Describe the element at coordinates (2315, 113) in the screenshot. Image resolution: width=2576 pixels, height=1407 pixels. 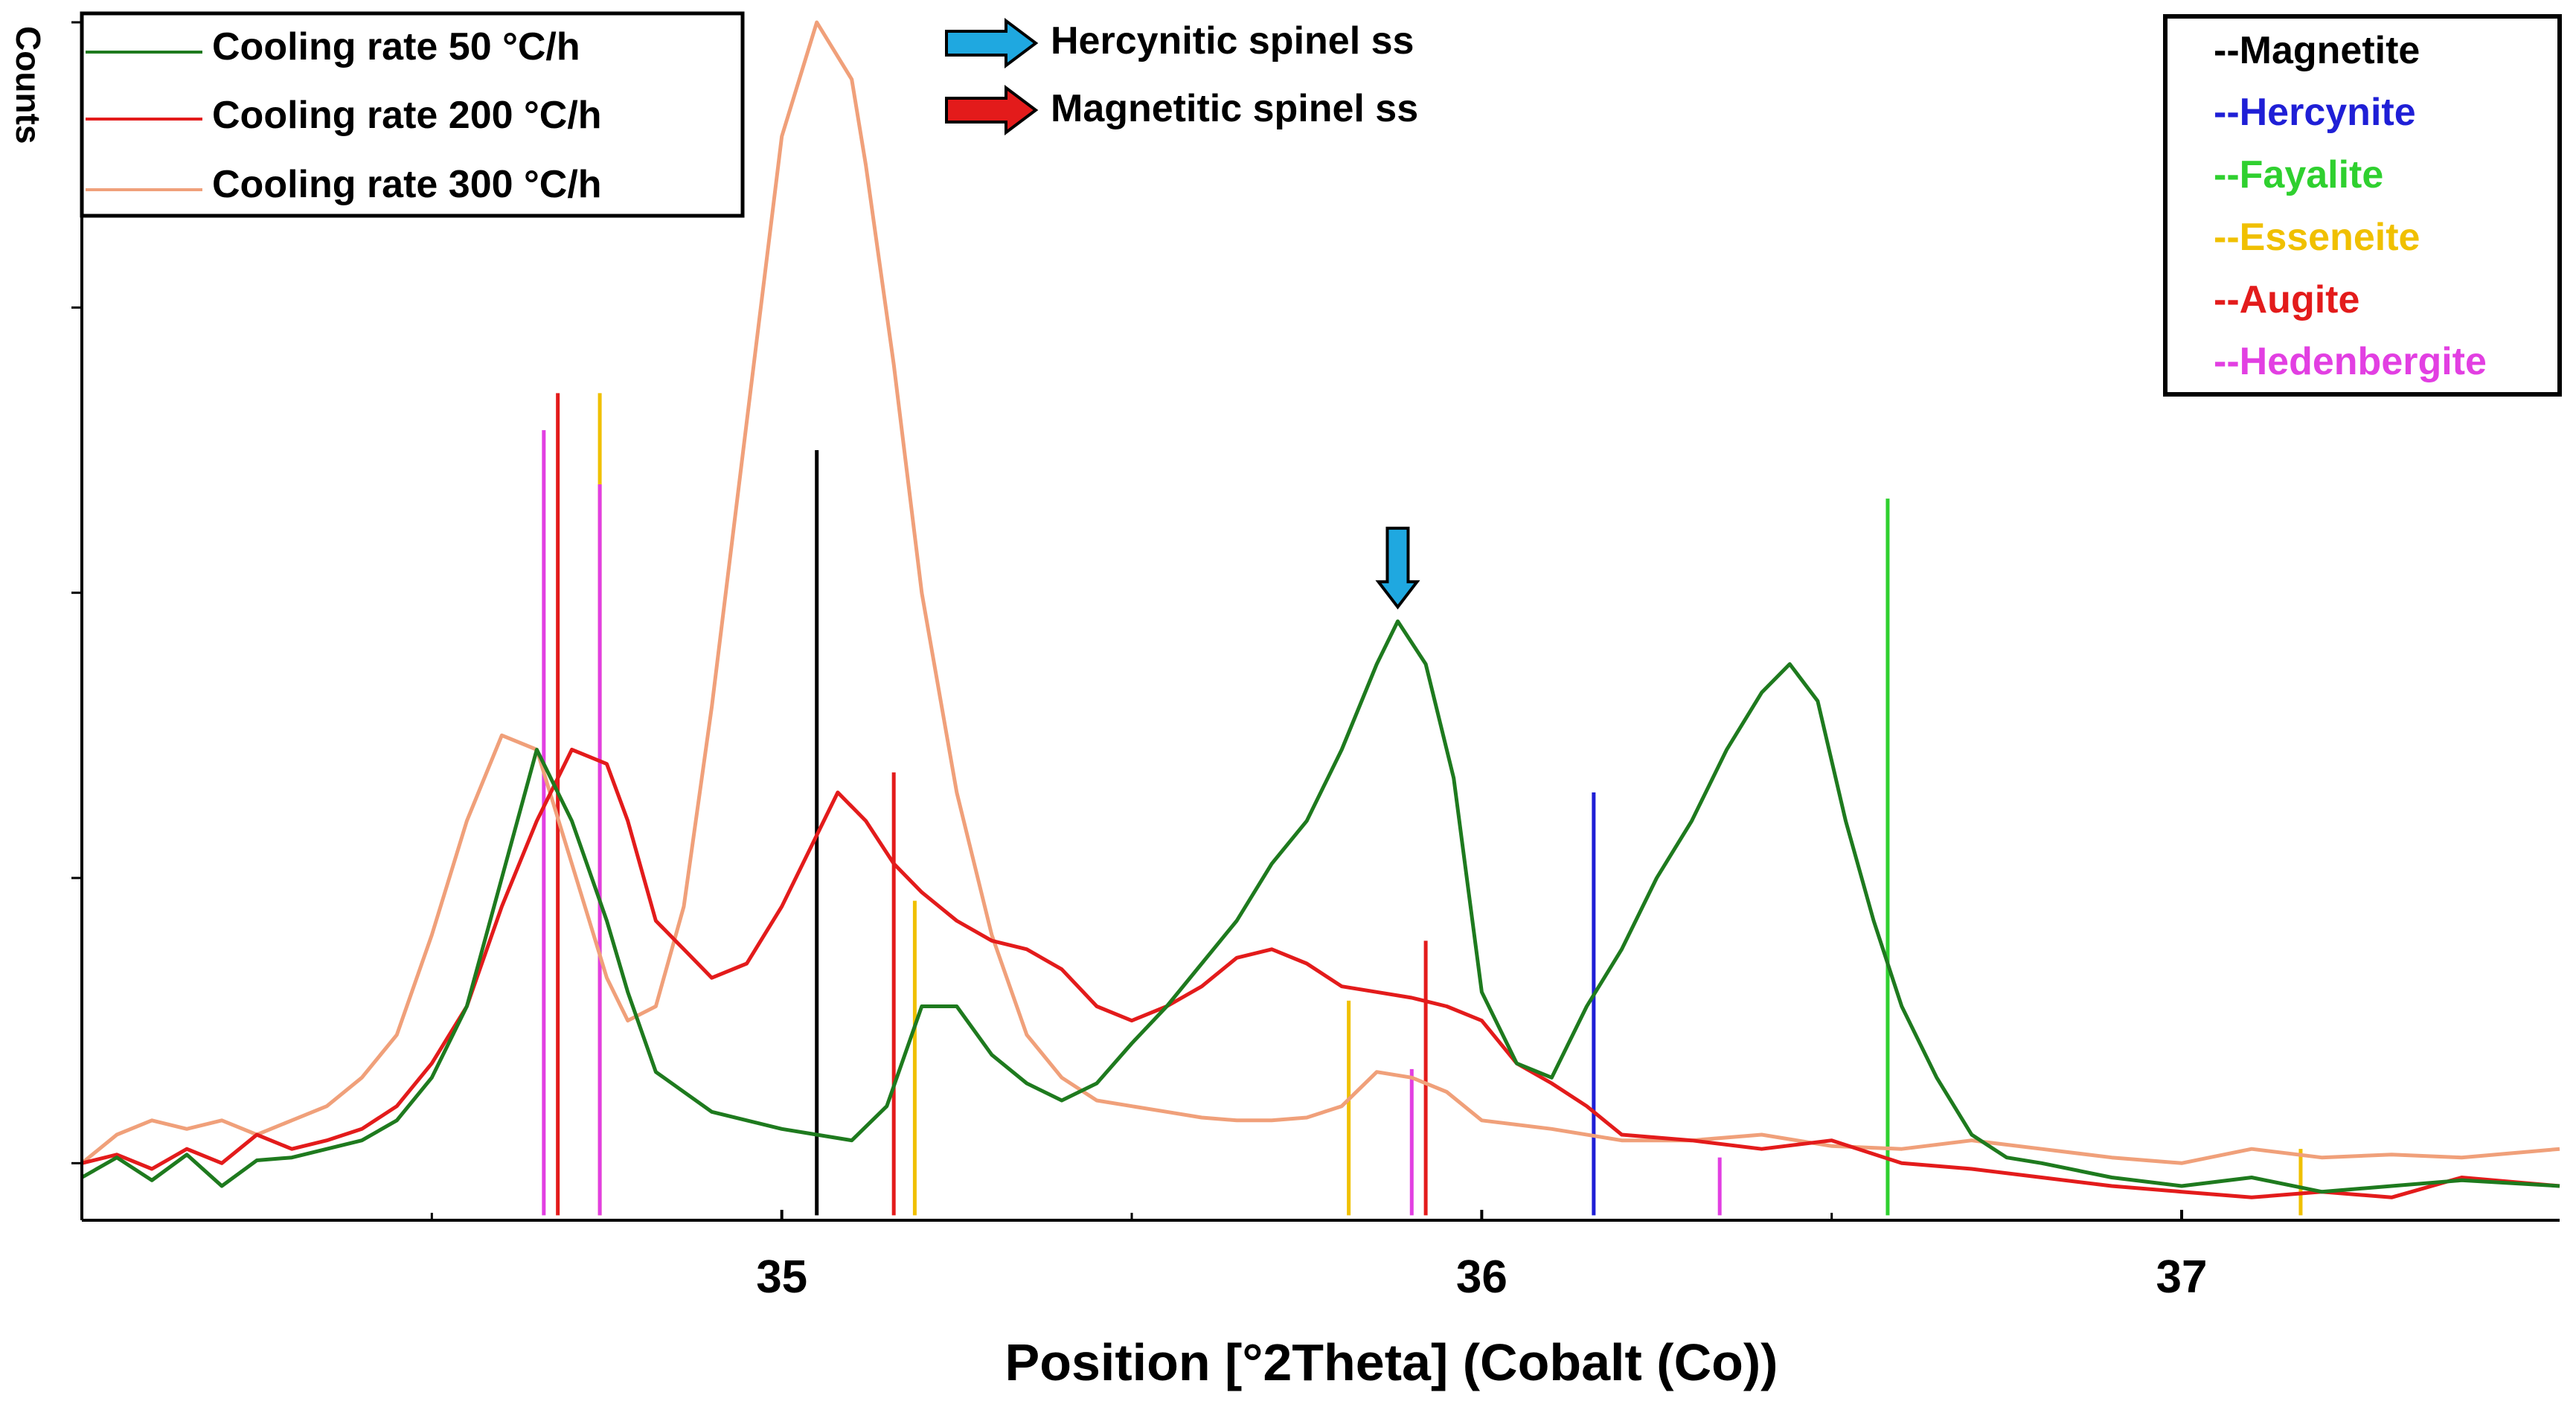
I see `legend-phase-hercynite: --Hercynite` at that location.